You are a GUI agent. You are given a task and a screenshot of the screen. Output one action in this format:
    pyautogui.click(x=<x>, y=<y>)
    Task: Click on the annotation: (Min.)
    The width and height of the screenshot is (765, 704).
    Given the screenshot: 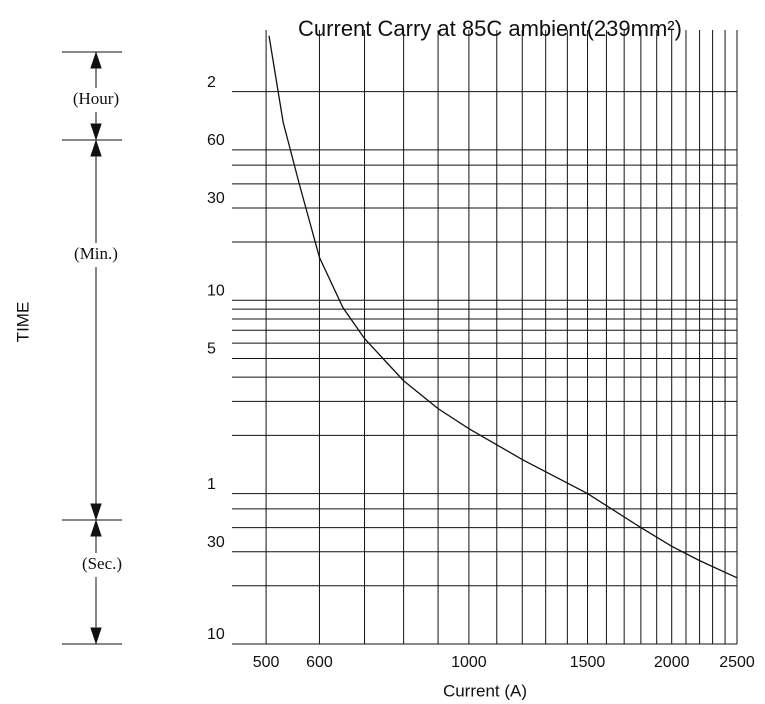 What is the action you would take?
    pyautogui.click(x=96, y=253)
    